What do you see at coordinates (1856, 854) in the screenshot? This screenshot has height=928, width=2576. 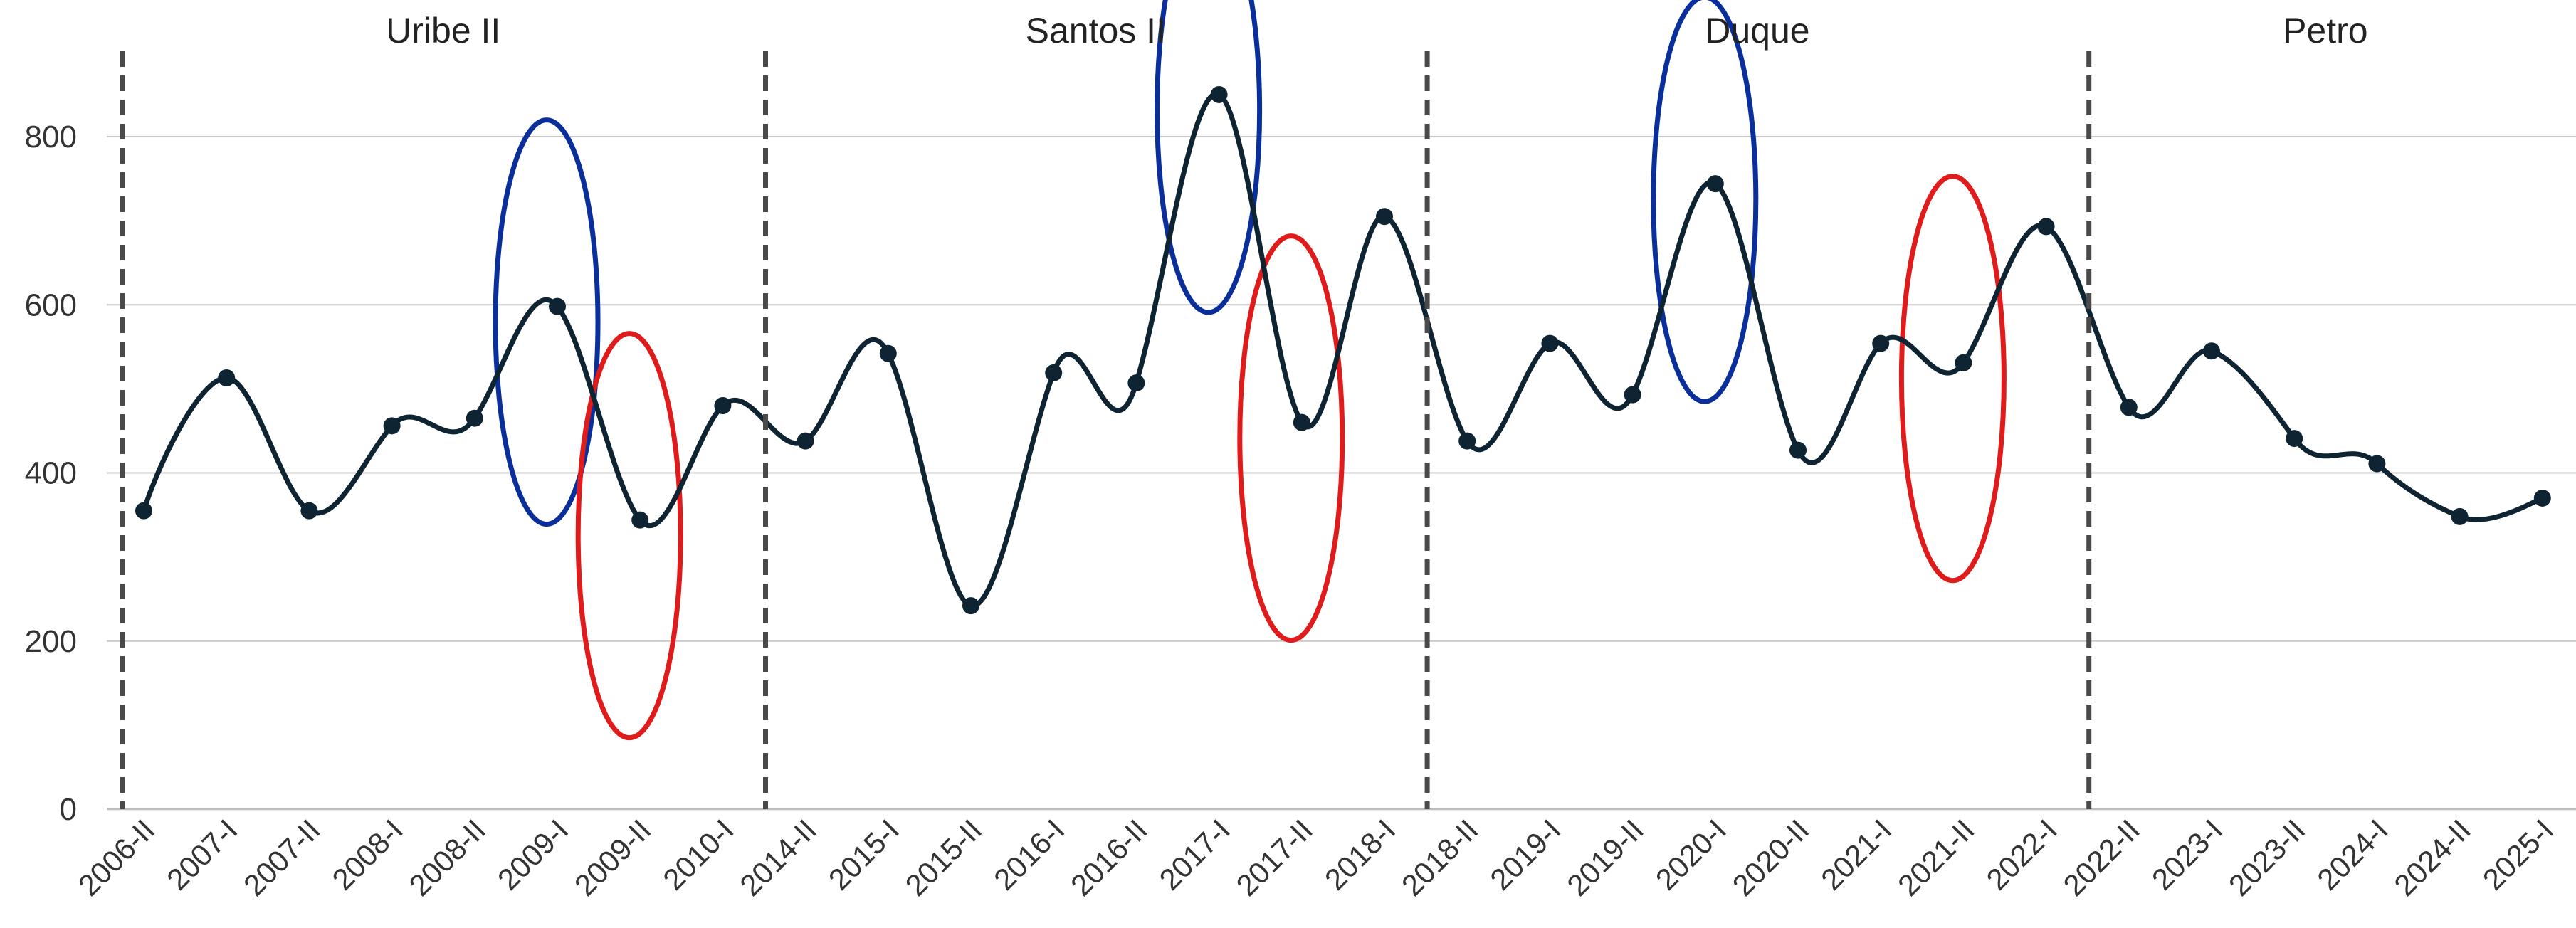 I see `x-tick-label: 2021-I` at bounding box center [1856, 854].